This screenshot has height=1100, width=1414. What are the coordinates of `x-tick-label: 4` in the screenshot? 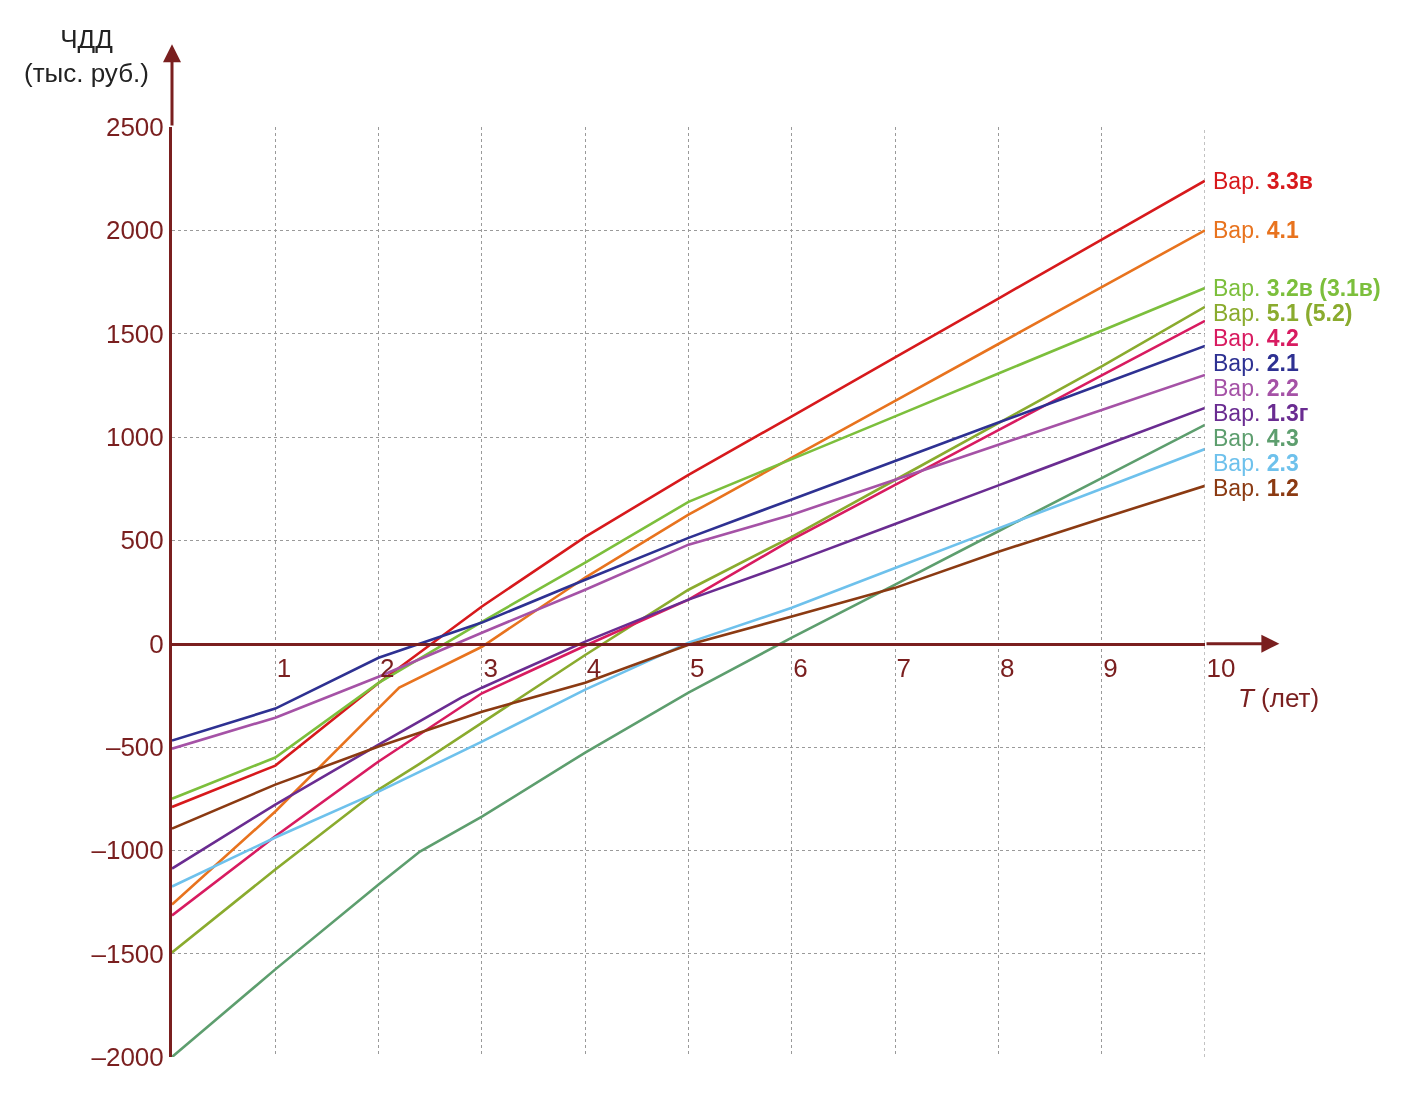 It's located at (594, 667).